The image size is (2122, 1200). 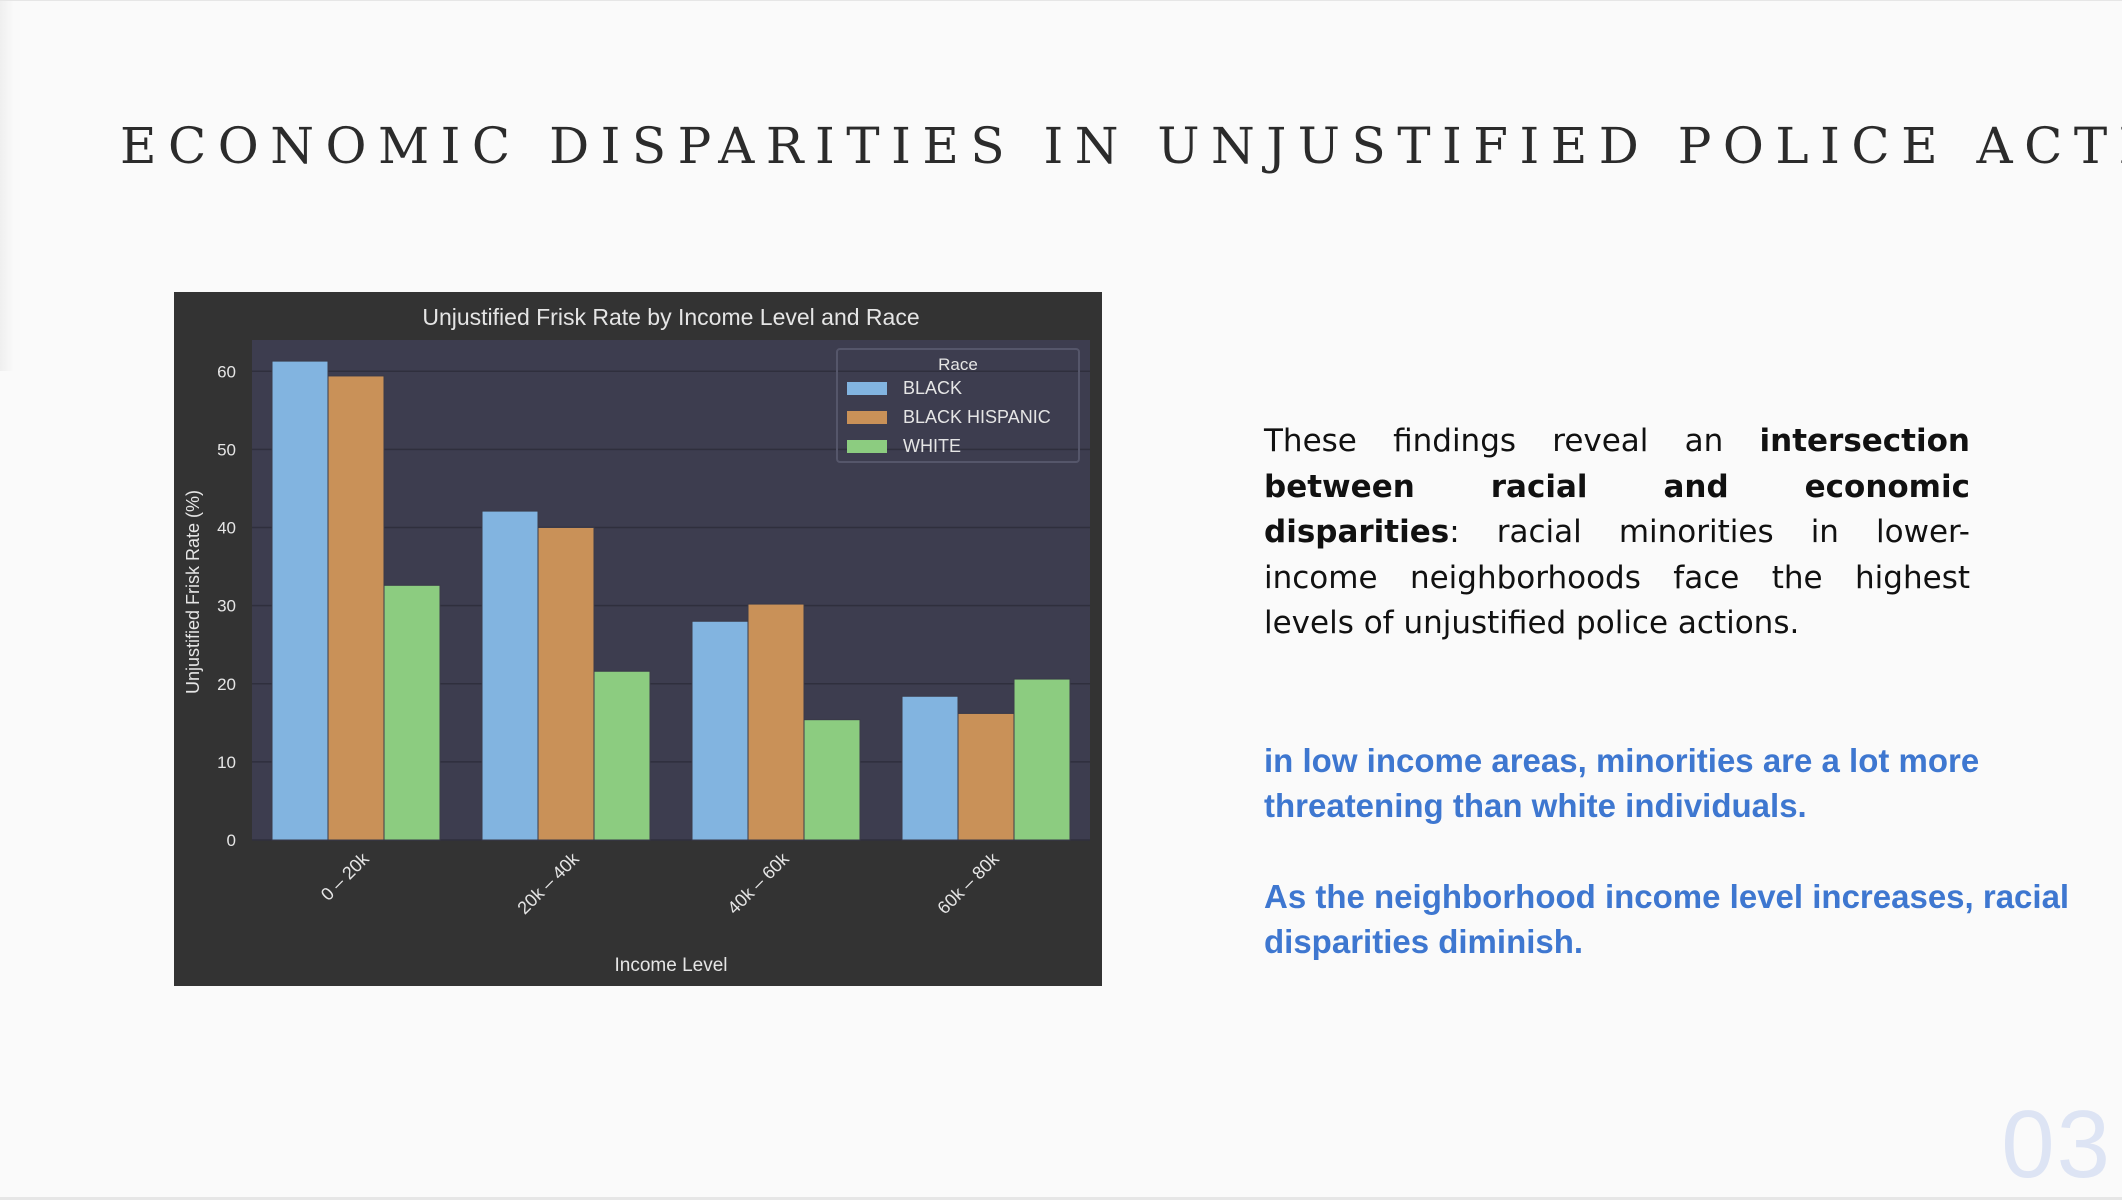 I want to click on y-tick-label: 0, so click(x=231, y=840).